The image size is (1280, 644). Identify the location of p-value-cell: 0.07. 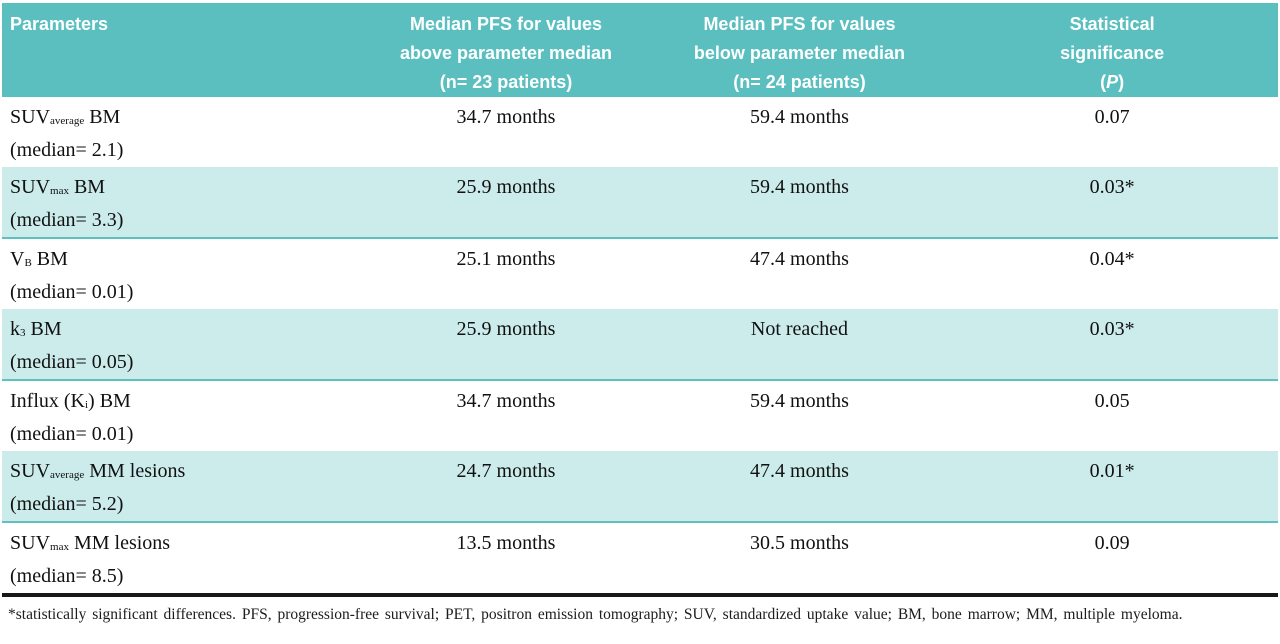
(1112, 117).